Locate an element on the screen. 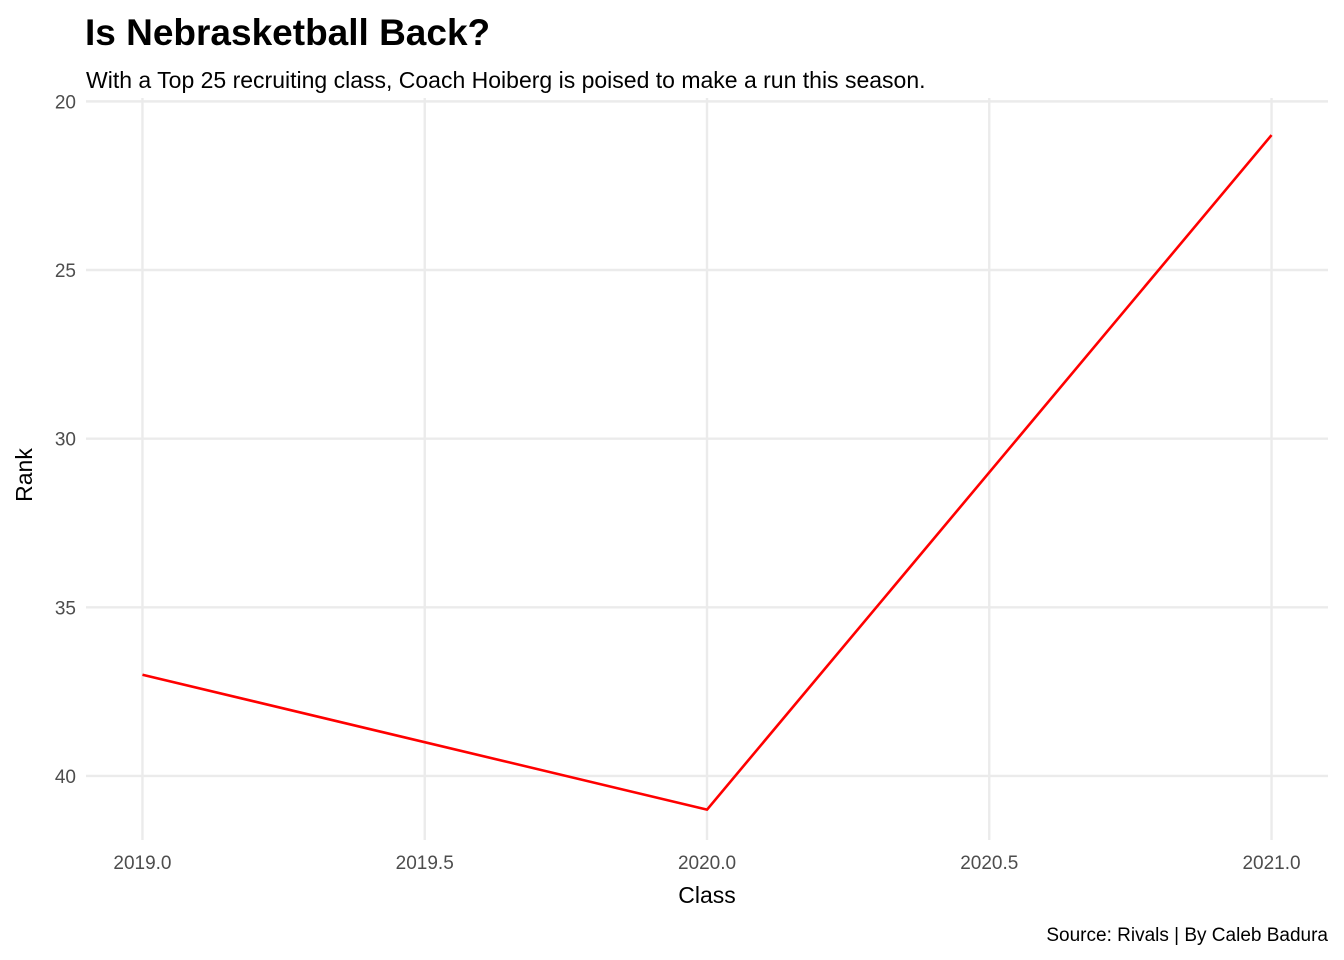 Image resolution: width=1344 pixels, height=960 pixels. y-tick-label: 30 is located at coordinates (65, 440).